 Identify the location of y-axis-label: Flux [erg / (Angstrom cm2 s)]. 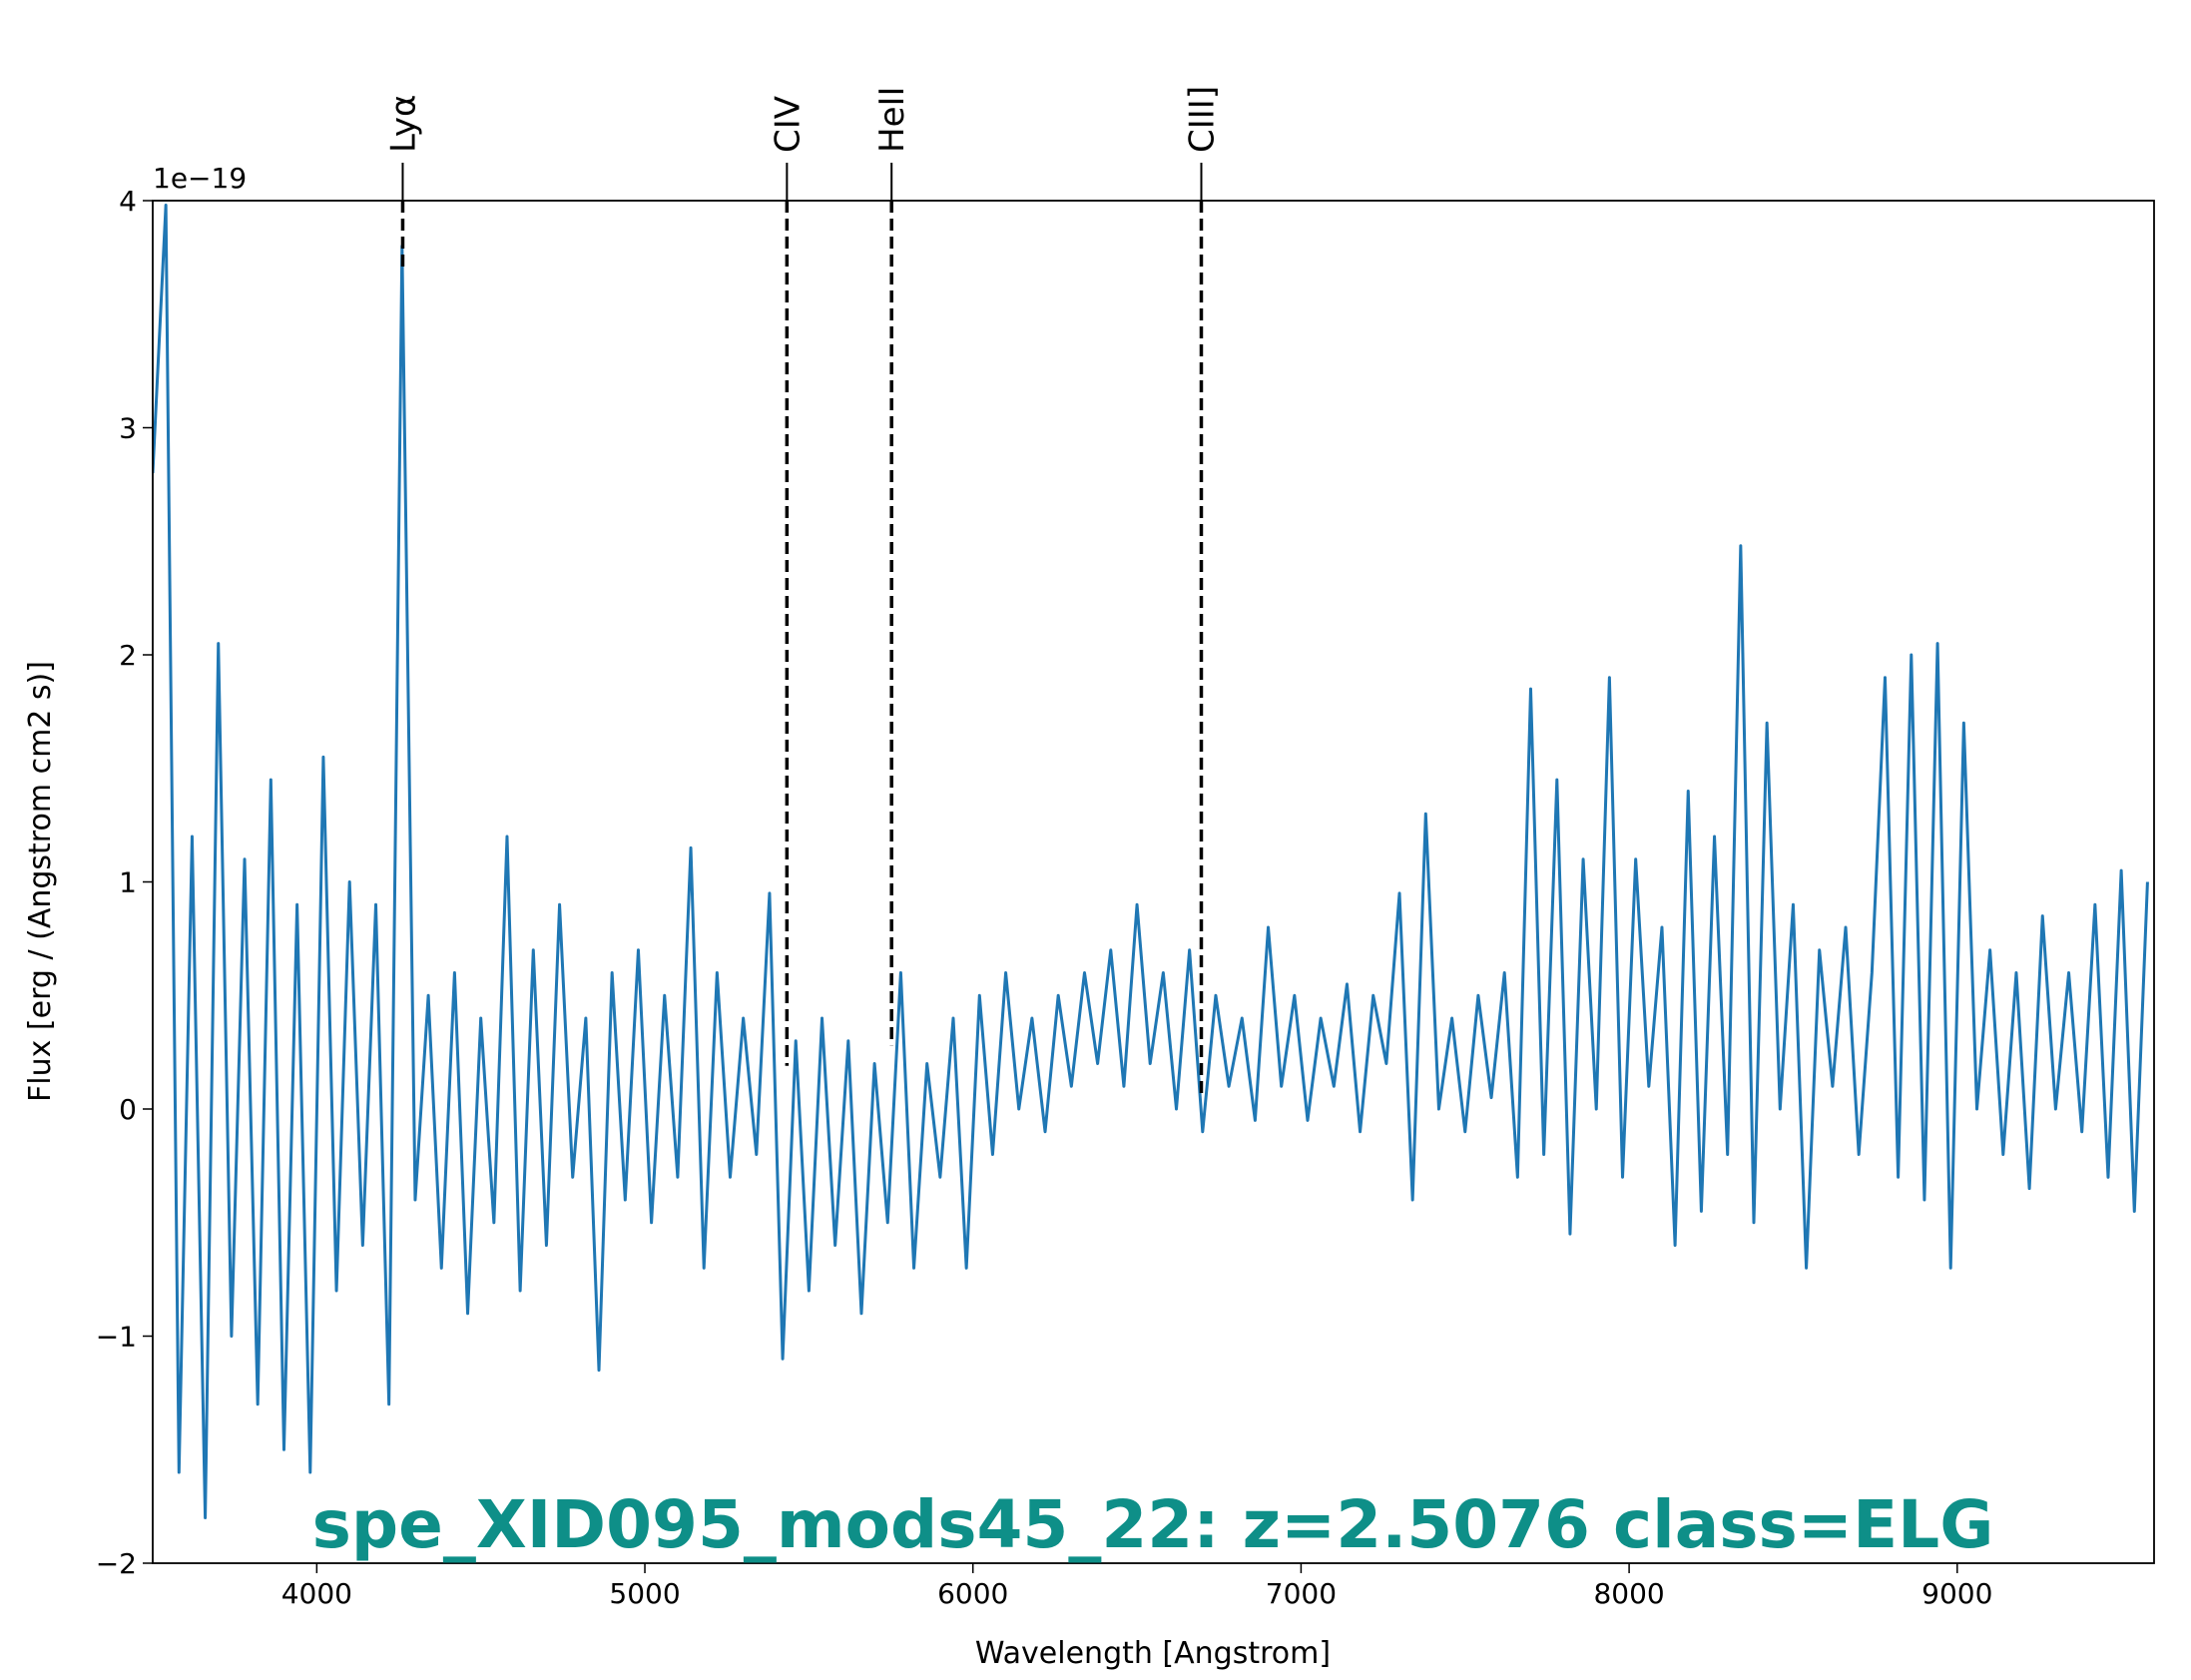
(41, 881).